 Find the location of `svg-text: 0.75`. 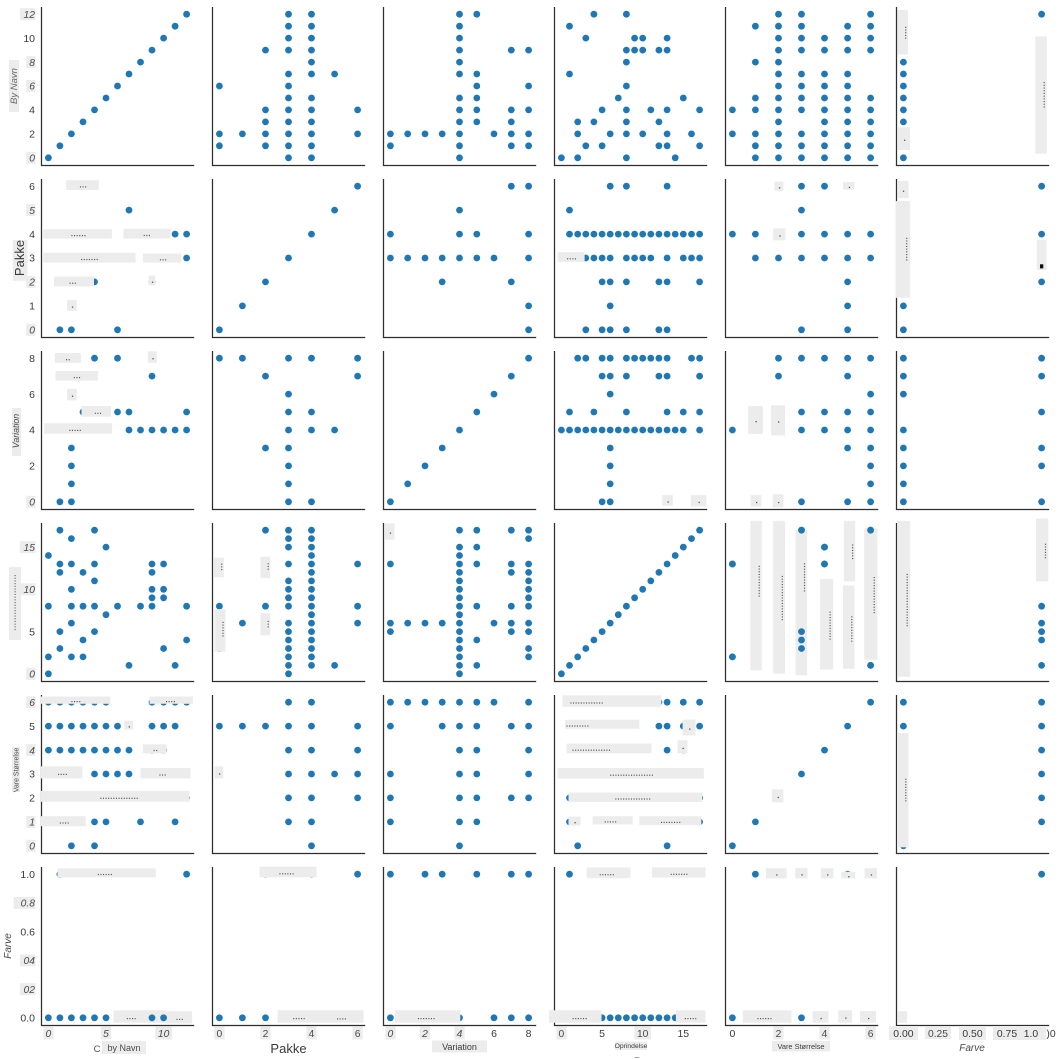

svg-text: 0.75 is located at coordinates (1007, 1034).